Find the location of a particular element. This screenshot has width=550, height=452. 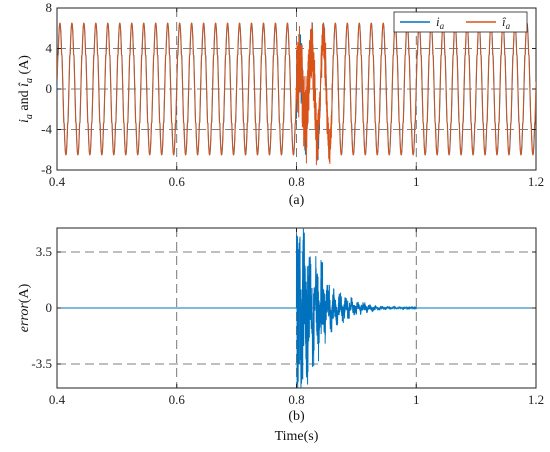

y-tick-label: -3.5 is located at coordinates (41, 363).